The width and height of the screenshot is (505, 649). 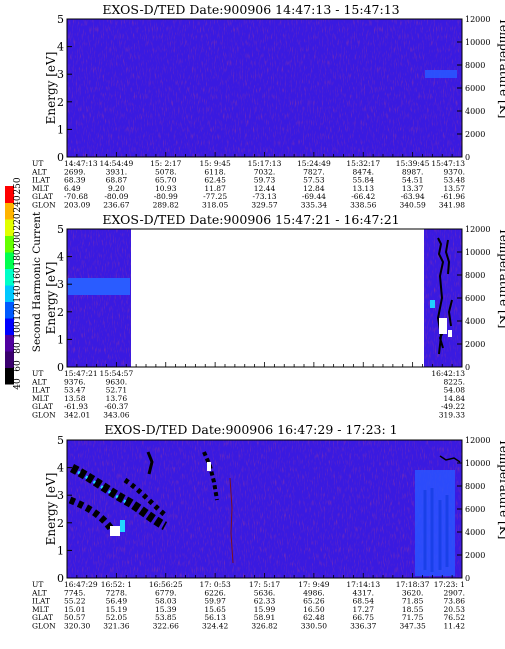 I want to click on orbit-value: -66.42, so click(x=363, y=196).